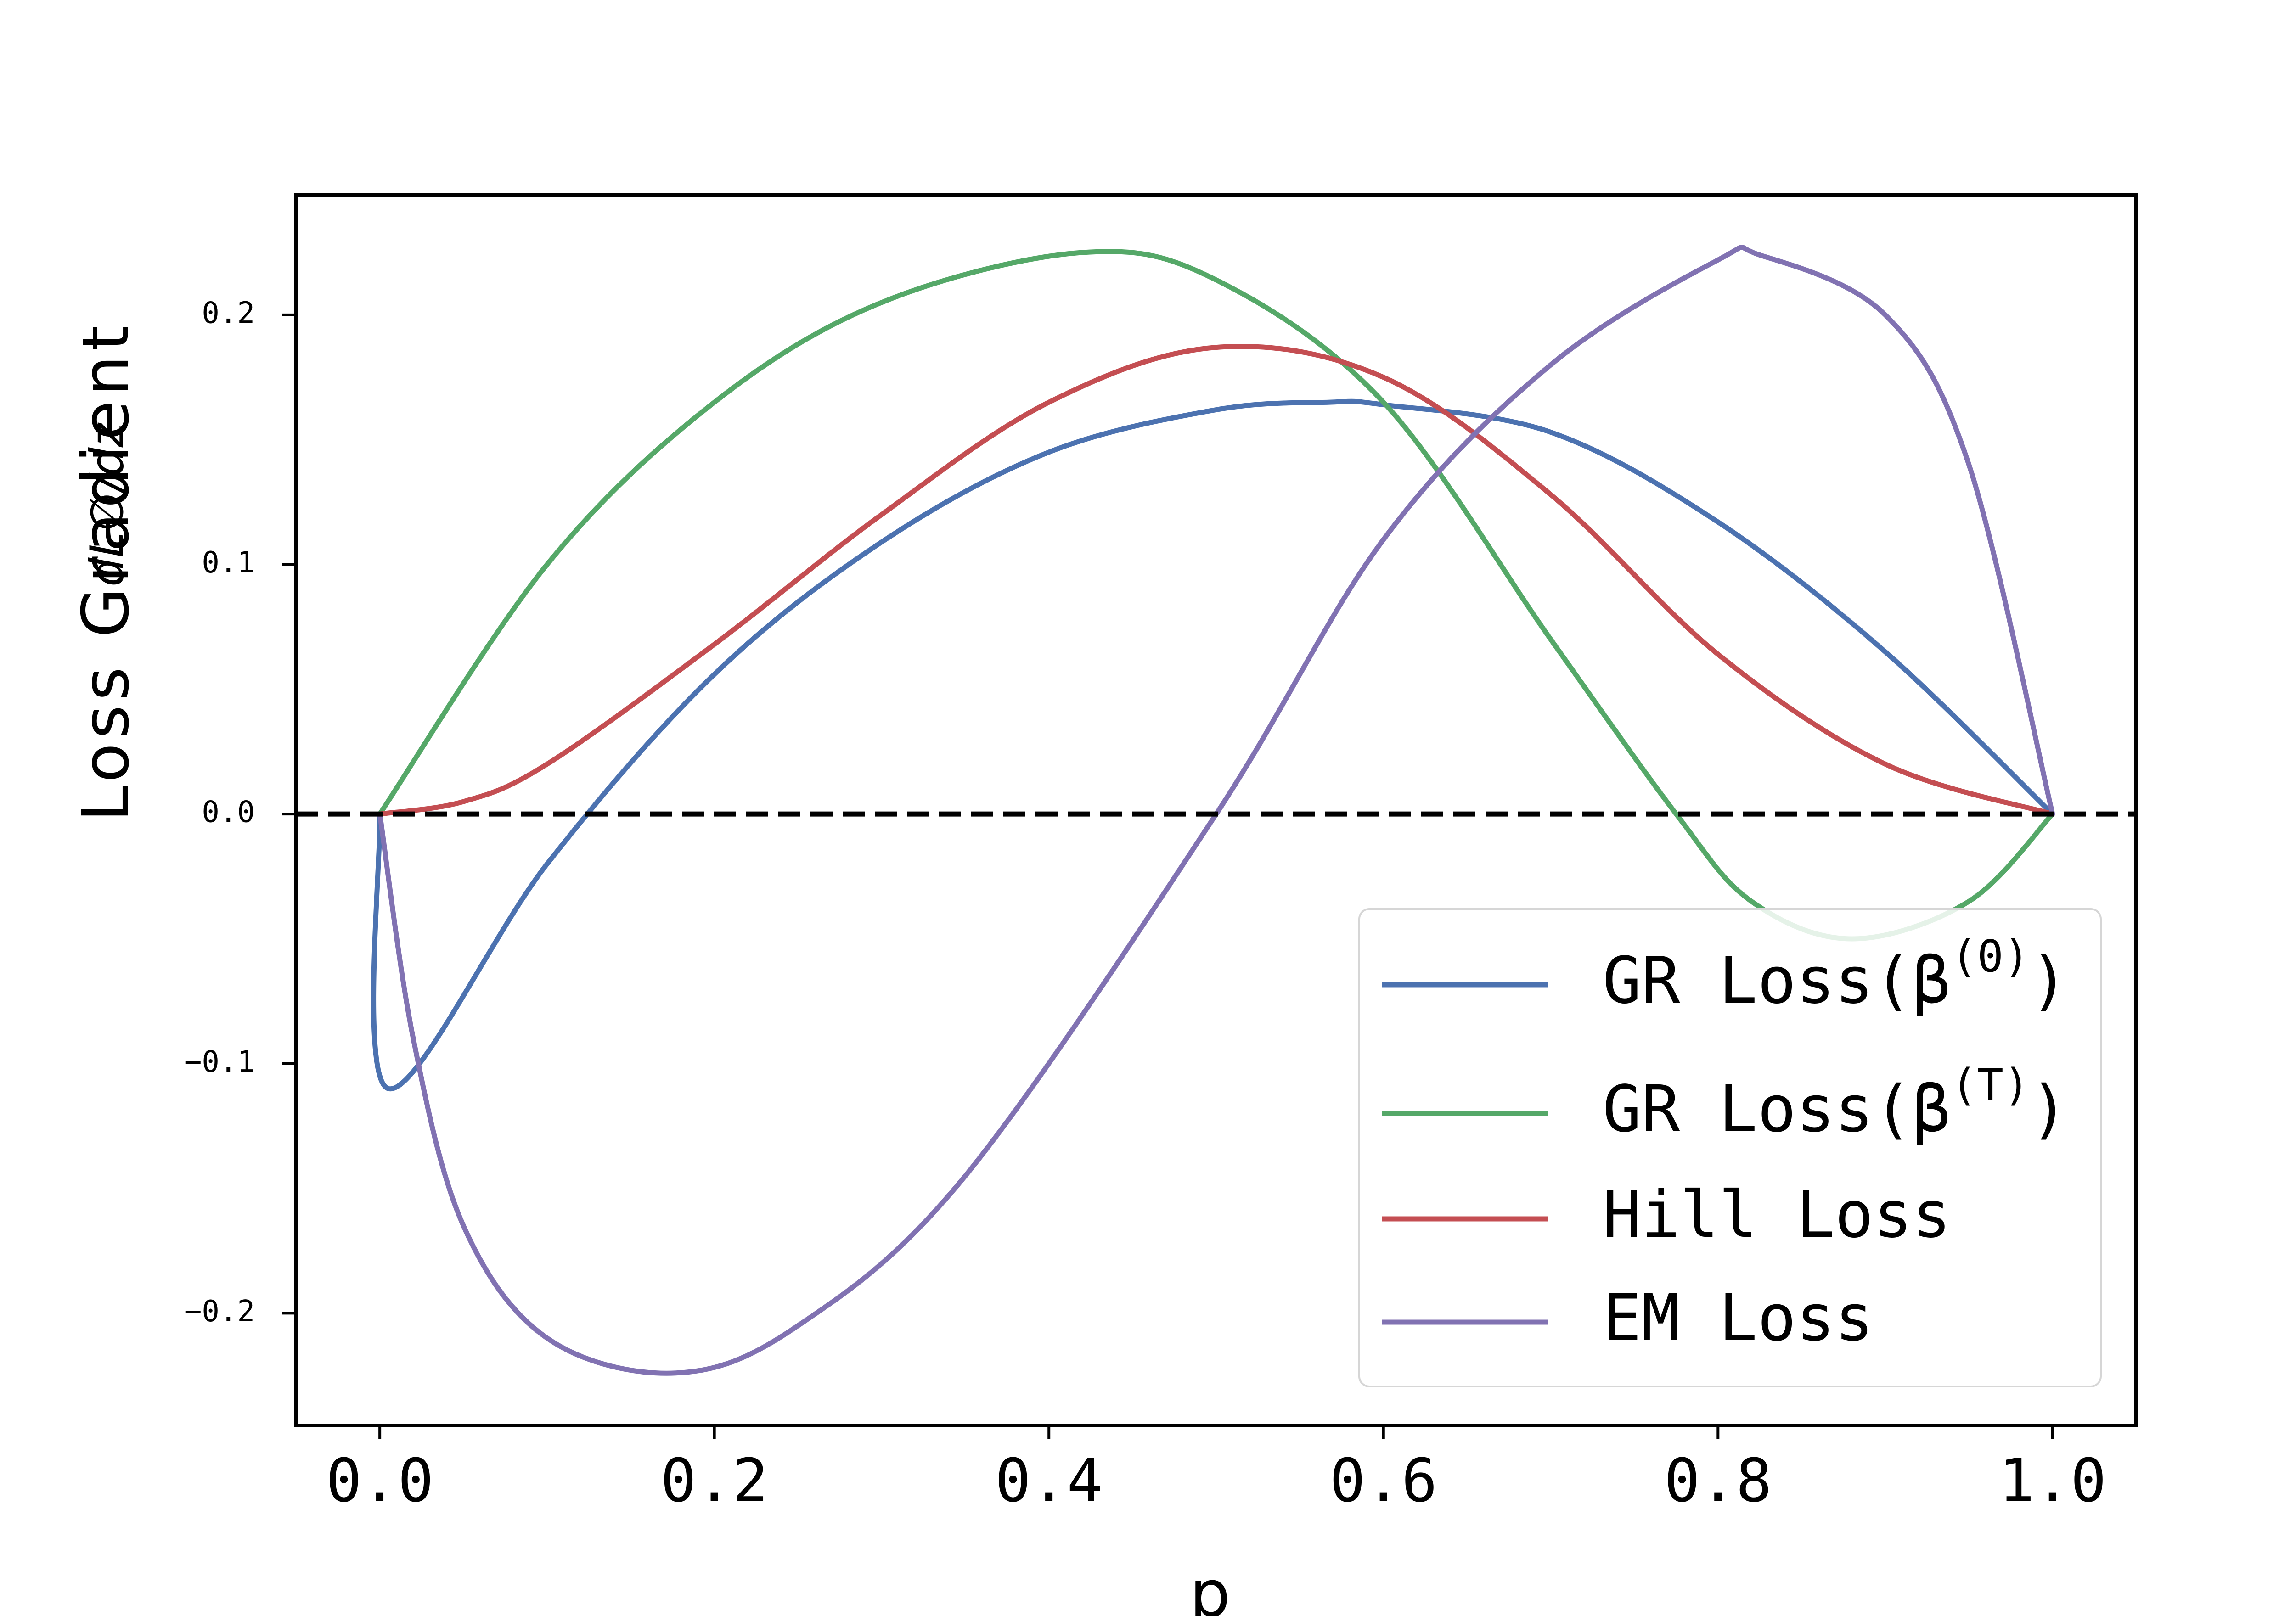 Image resolution: width=2296 pixels, height=1616 pixels. Describe the element at coordinates (1383, 1481) in the screenshot. I see `x-tick-label-4: 0.6` at that location.